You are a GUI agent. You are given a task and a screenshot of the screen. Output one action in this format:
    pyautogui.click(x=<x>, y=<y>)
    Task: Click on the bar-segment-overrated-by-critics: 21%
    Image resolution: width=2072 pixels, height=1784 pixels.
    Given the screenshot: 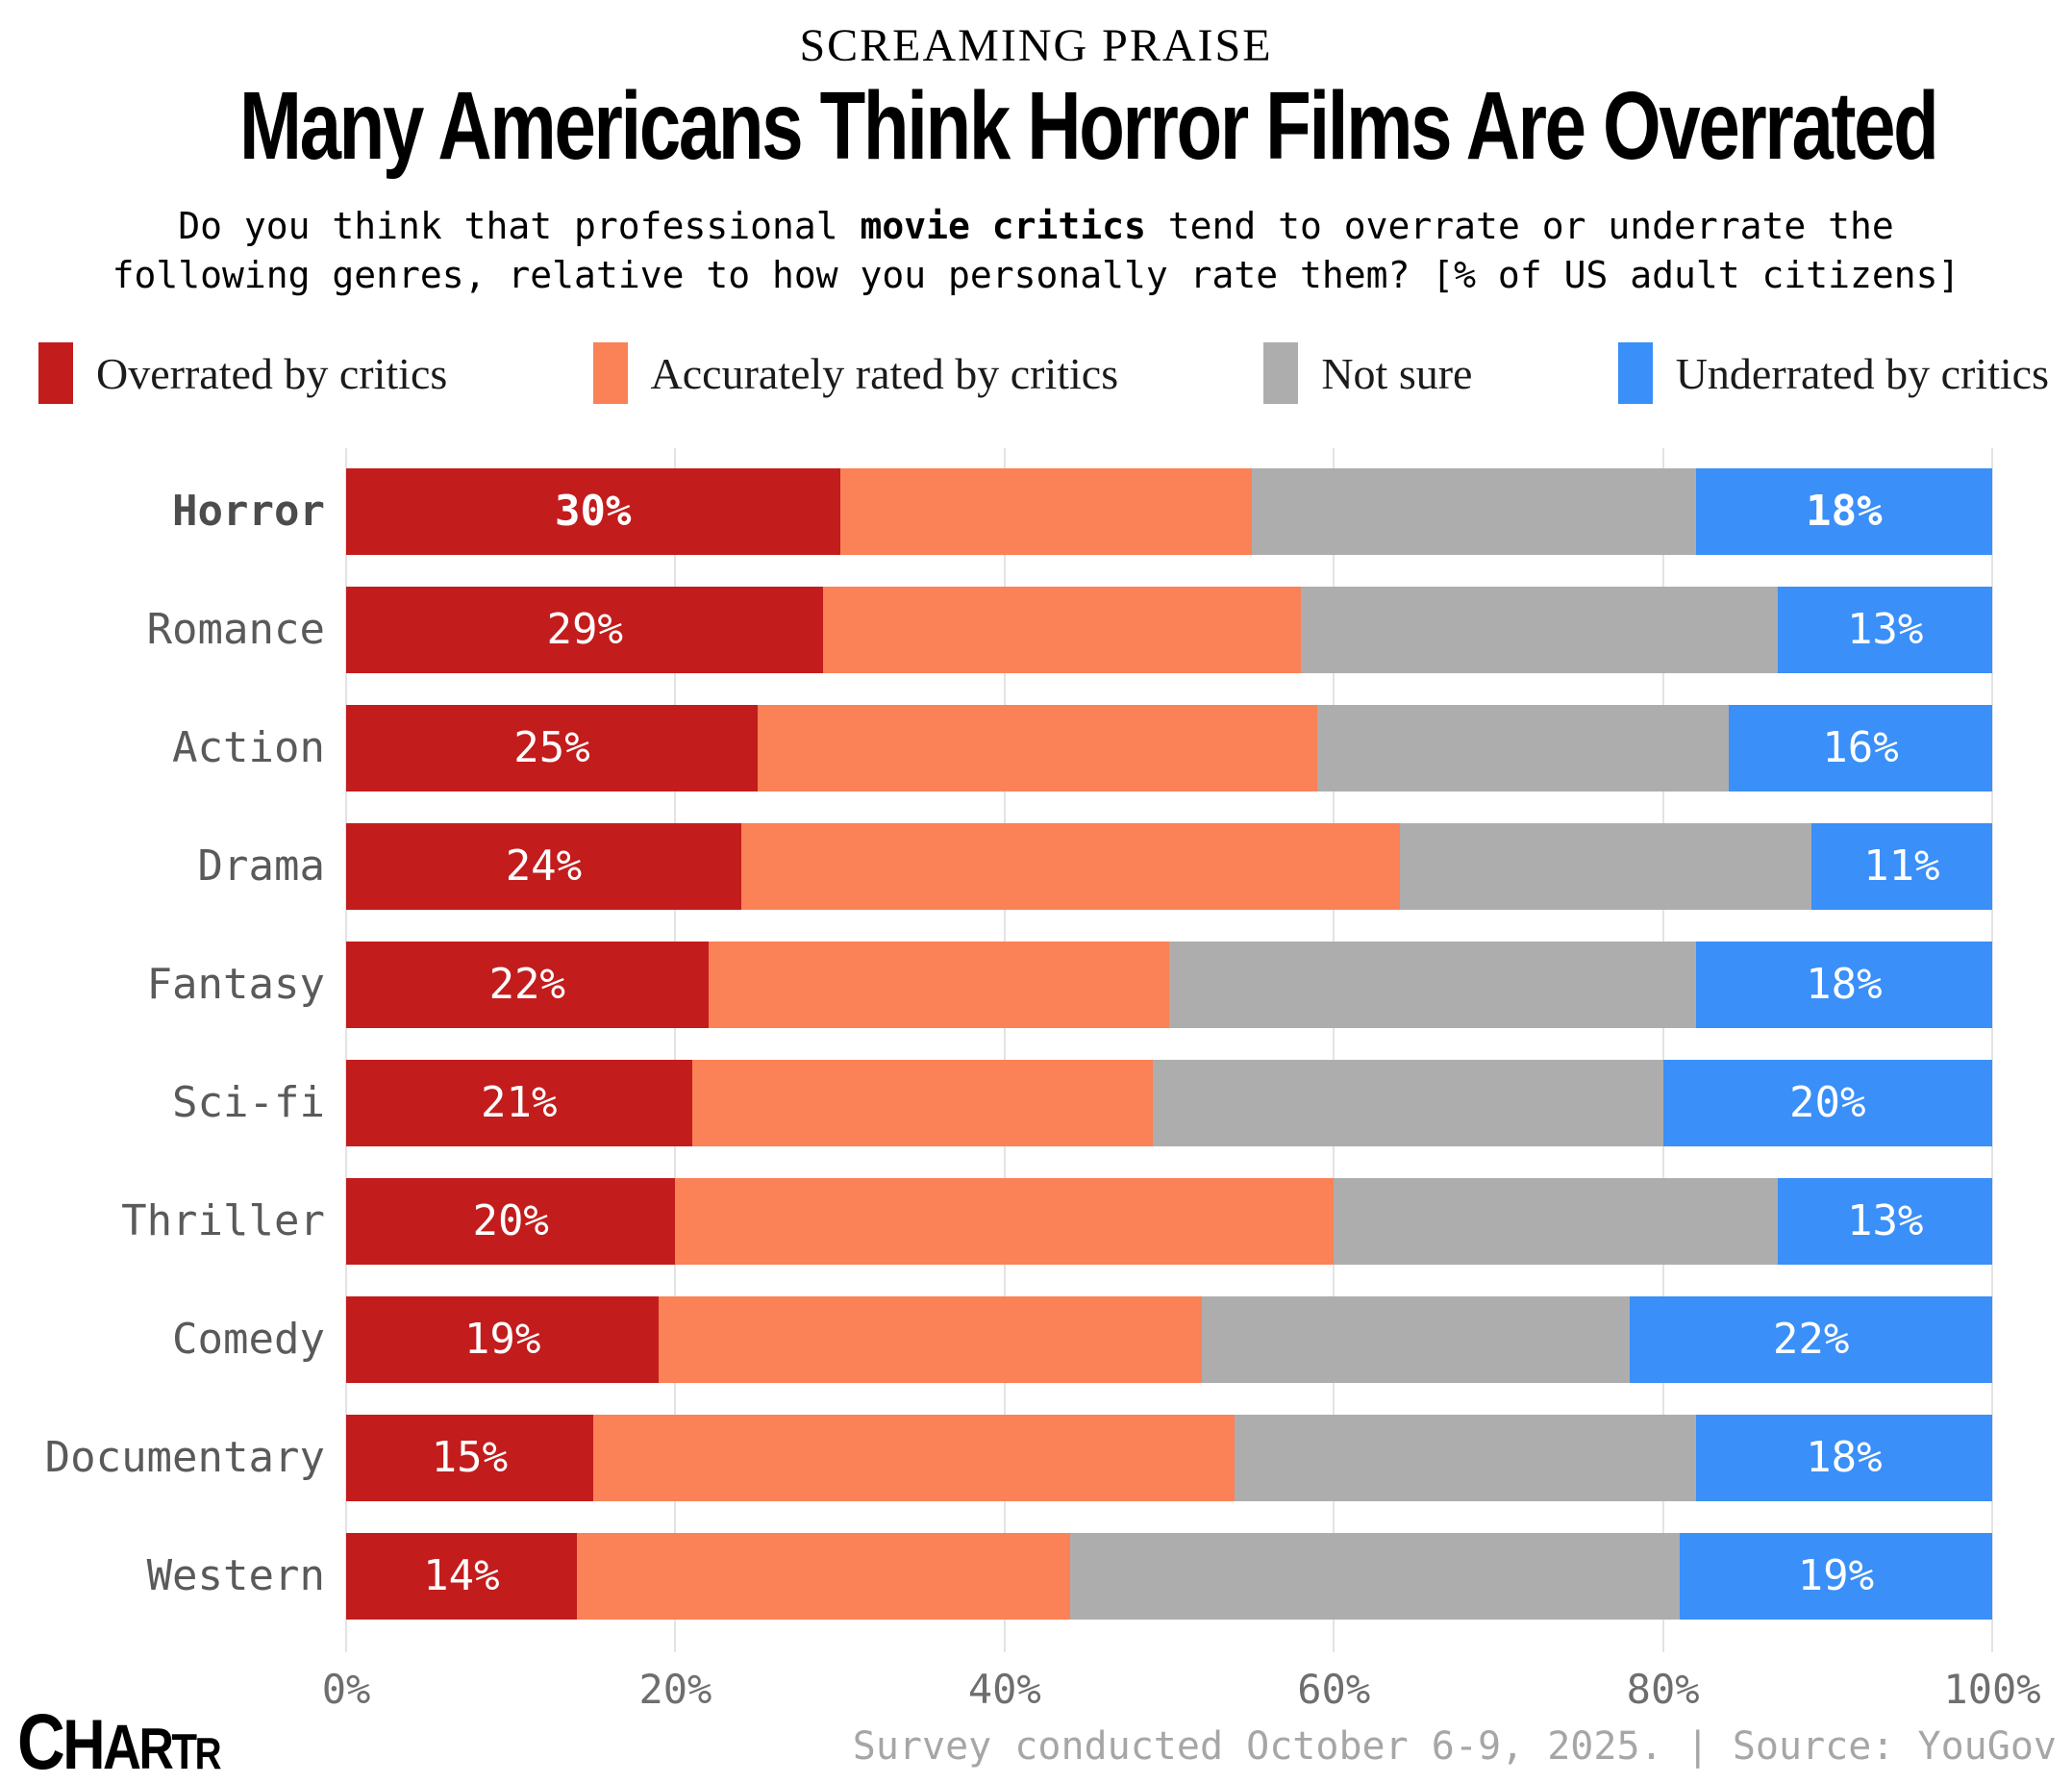 What is the action you would take?
    pyautogui.click(x=519, y=1102)
    